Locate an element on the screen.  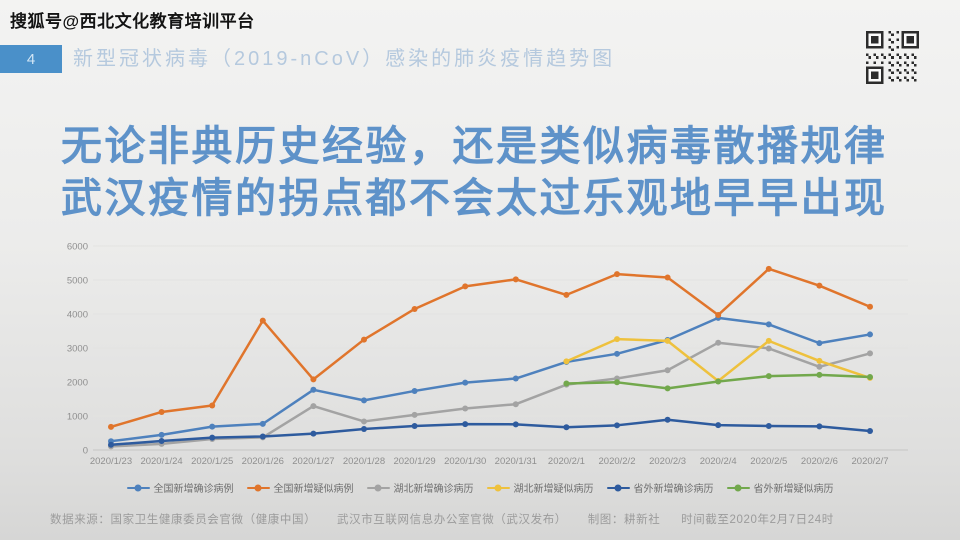
svg-text: 2020/1/26 is located at coordinates (263, 461).